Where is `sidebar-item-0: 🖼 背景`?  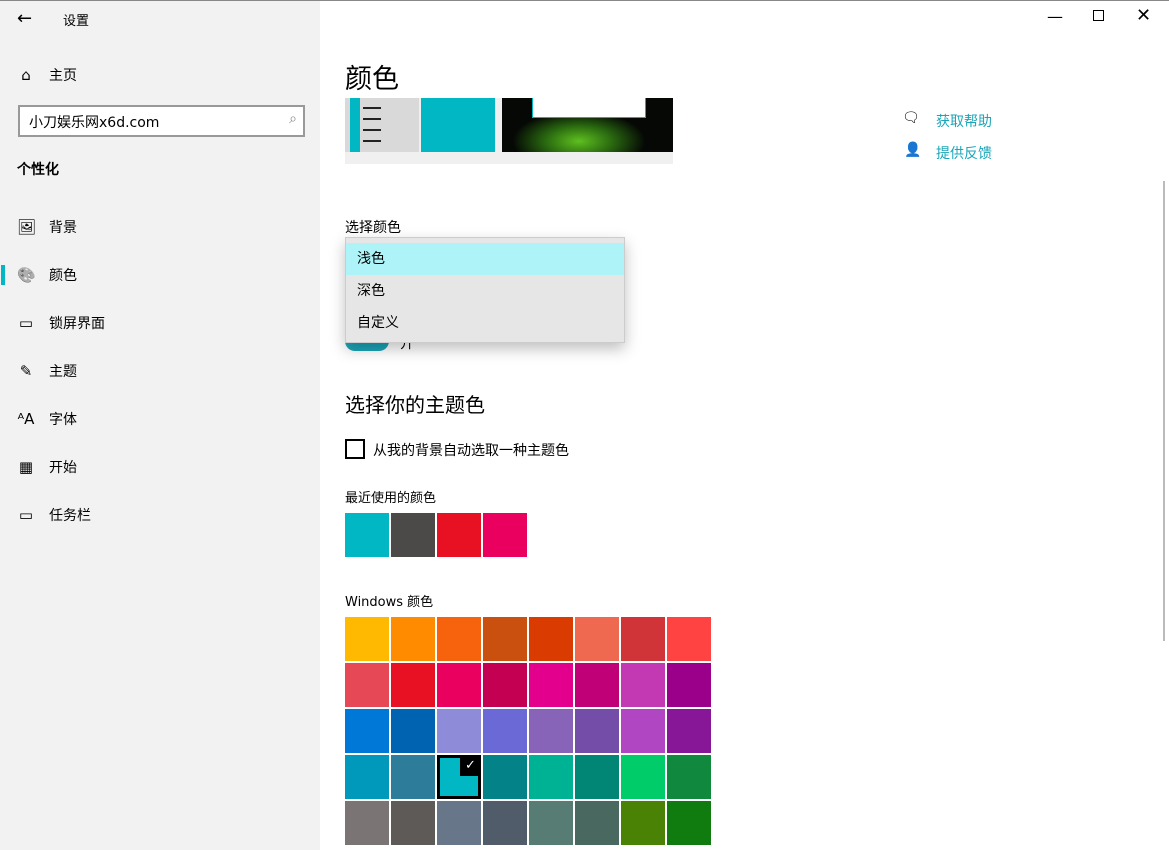 sidebar-item-0: 🖼 背景 is located at coordinates (160, 227).